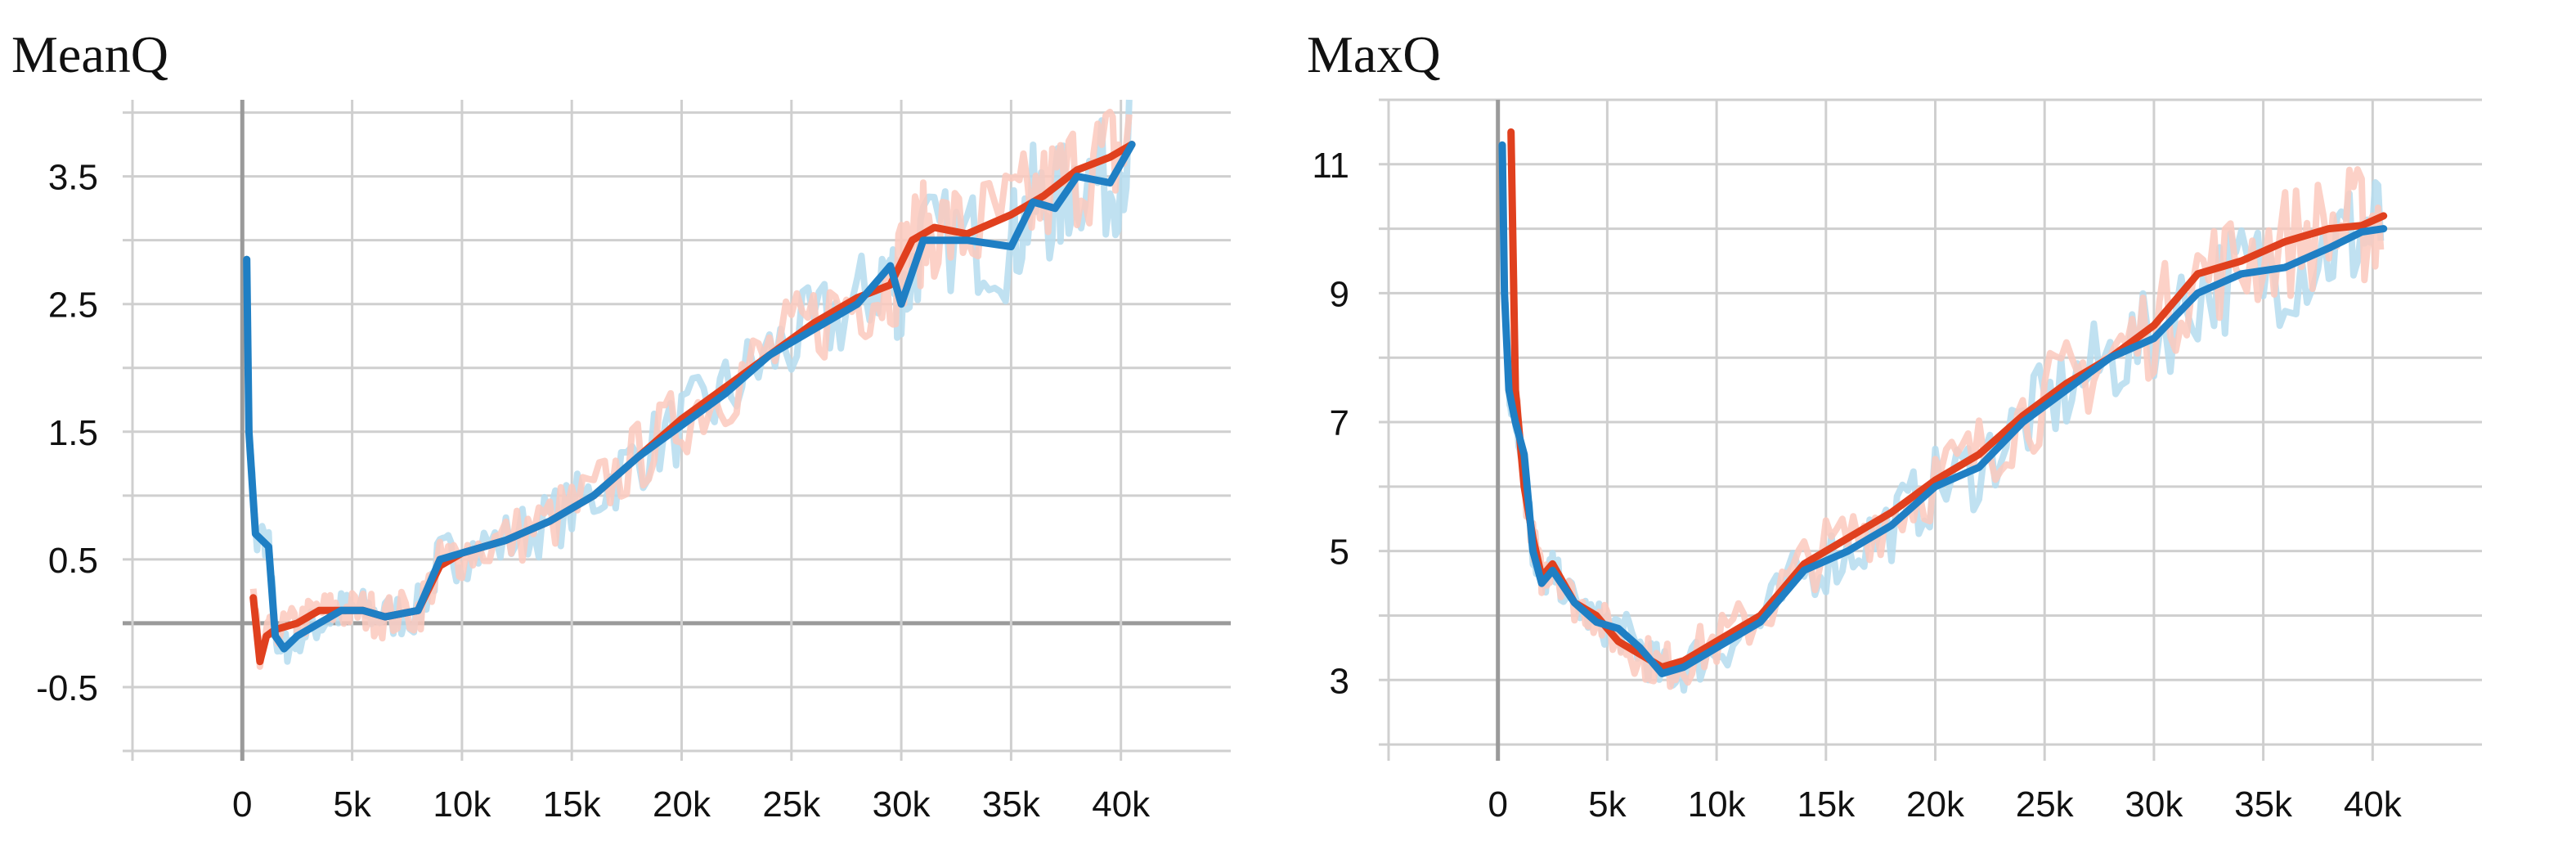 This screenshot has width=2576, height=854. I want to click on y-tick-label: 9, so click(1339, 294).